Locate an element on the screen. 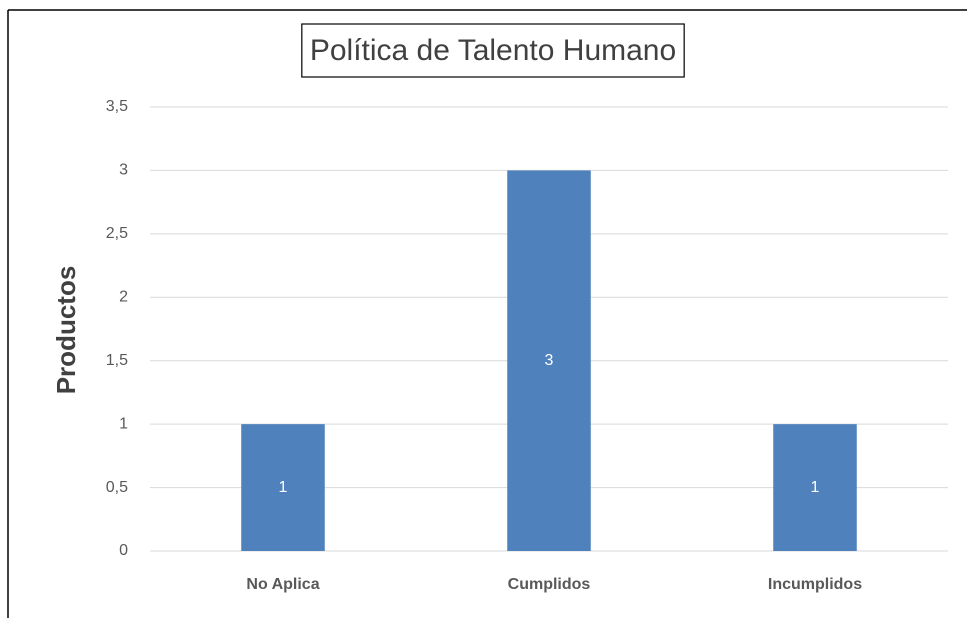 The height and width of the screenshot is (618, 967). x-tick-label: Cumplidos is located at coordinates (549, 584).